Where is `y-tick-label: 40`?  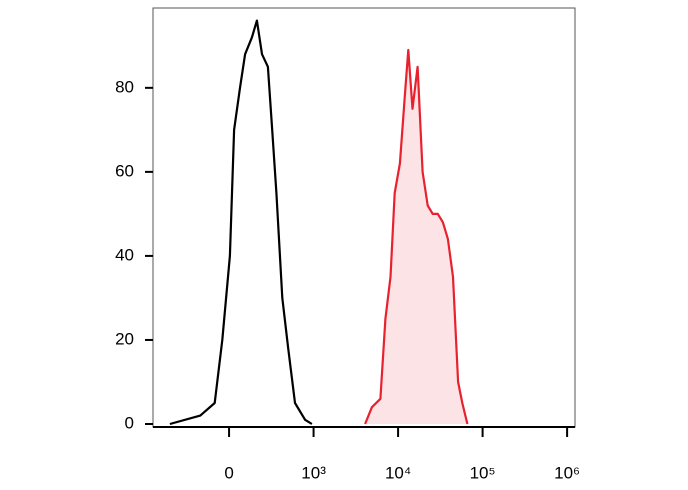
y-tick-label: 40 is located at coordinates (124, 254).